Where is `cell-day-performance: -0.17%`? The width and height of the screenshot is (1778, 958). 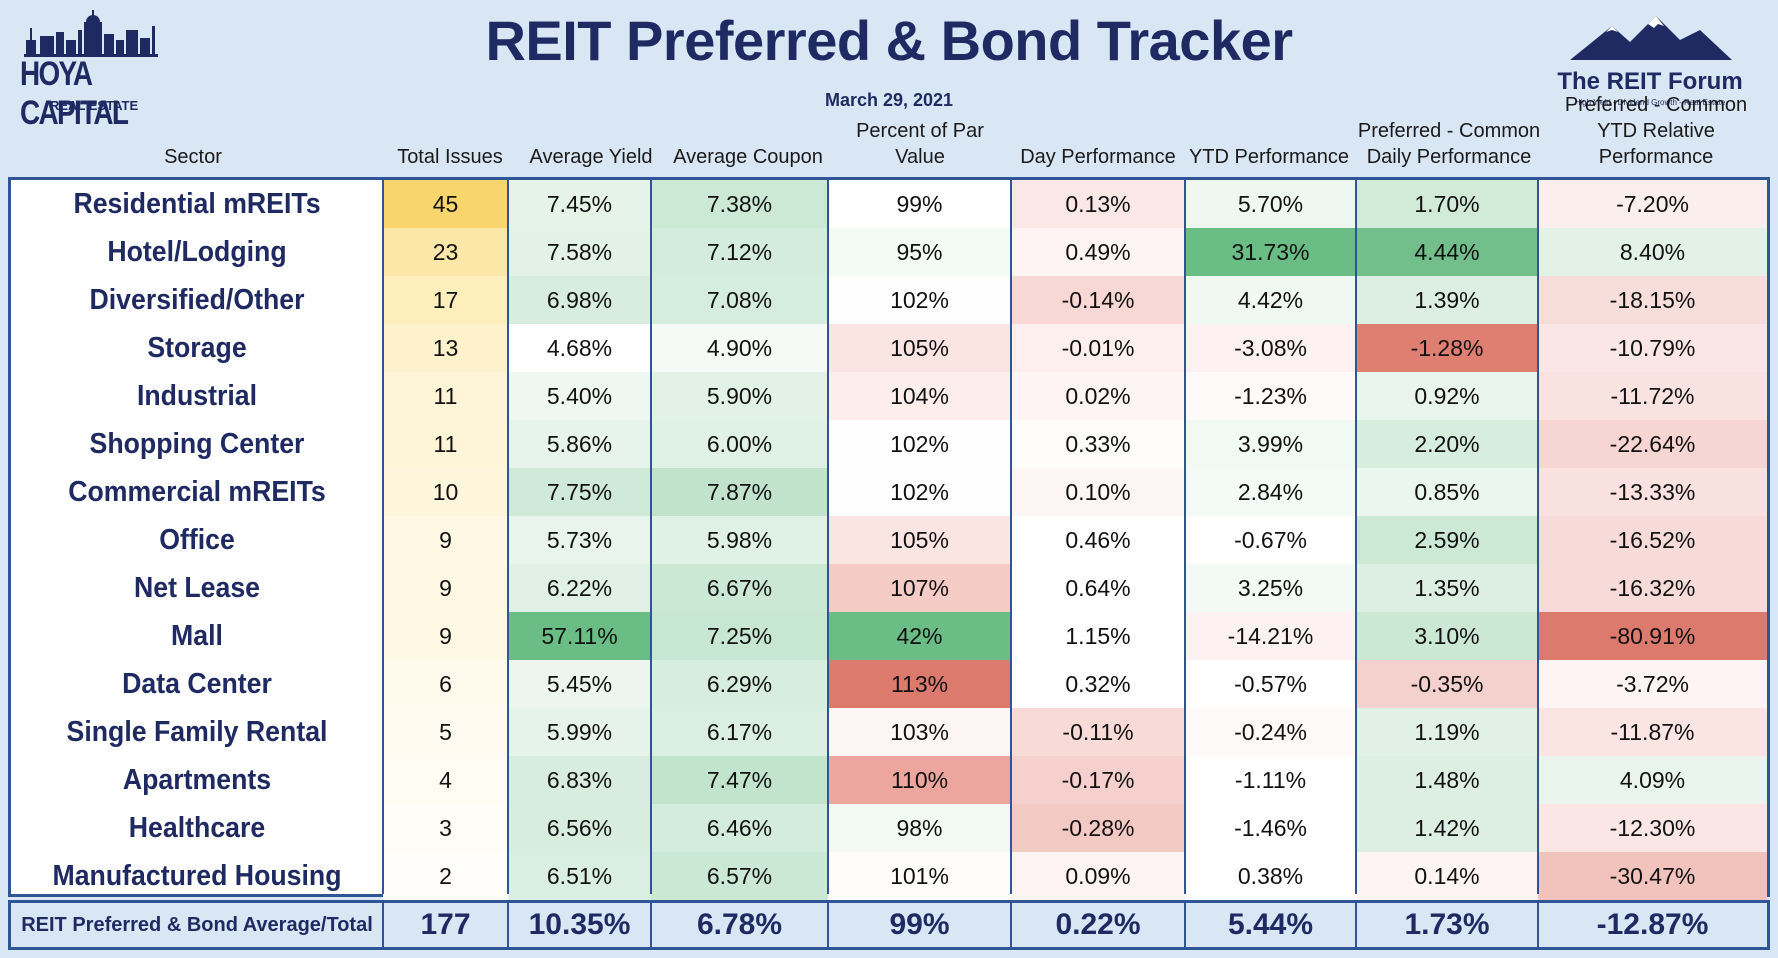
cell-day-performance: -0.17% is located at coordinates (1098, 780).